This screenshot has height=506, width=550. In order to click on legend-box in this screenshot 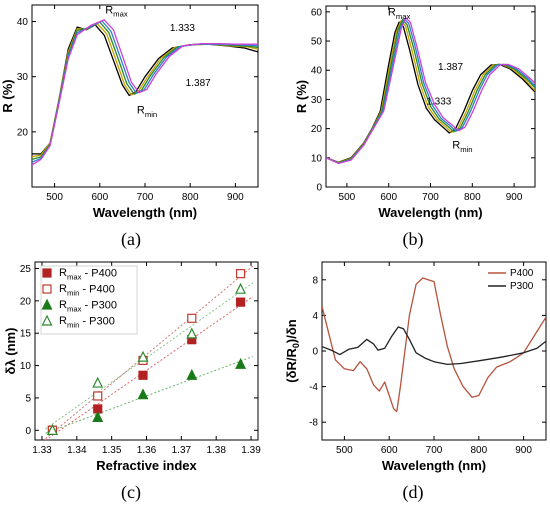, I will do `click(89, 300)`.